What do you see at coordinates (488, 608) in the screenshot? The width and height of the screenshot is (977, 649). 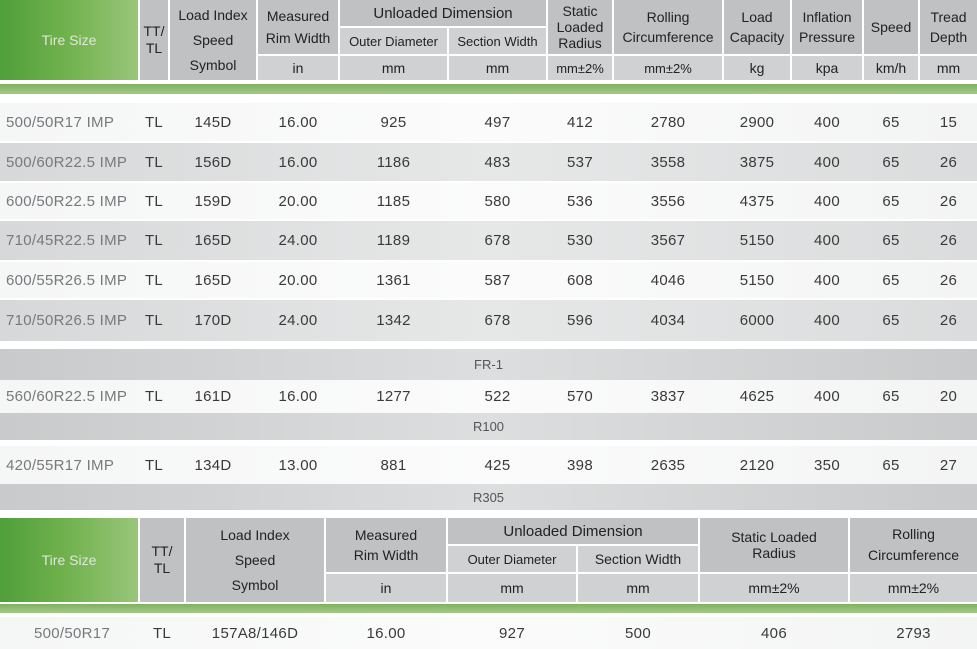 I see `t2-header-divider` at bounding box center [488, 608].